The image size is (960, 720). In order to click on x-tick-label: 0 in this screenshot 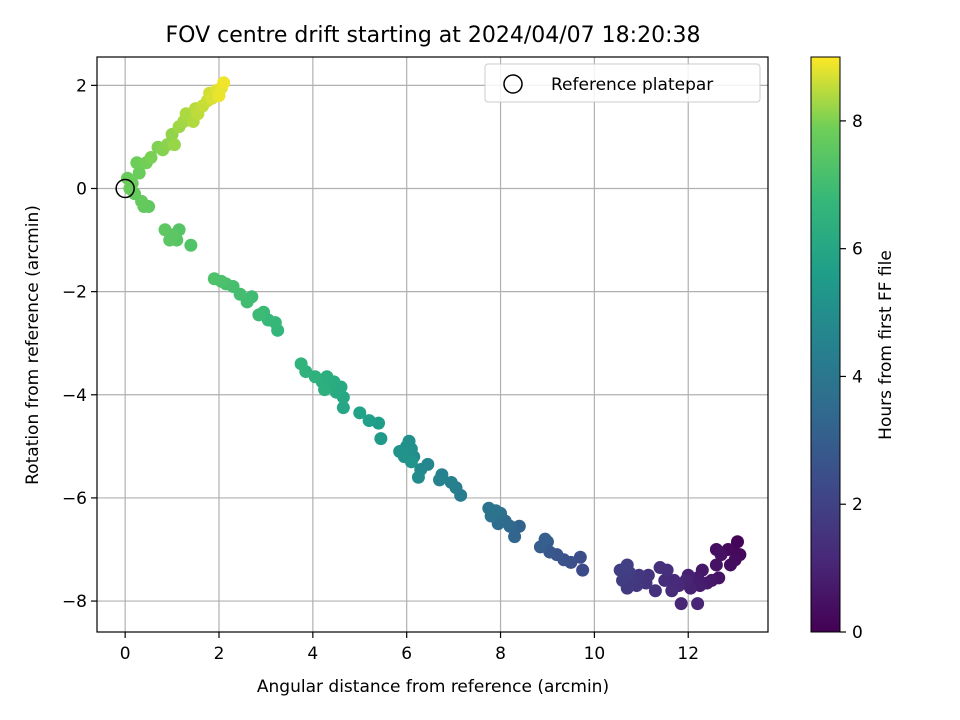, I will do `click(125, 654)`.